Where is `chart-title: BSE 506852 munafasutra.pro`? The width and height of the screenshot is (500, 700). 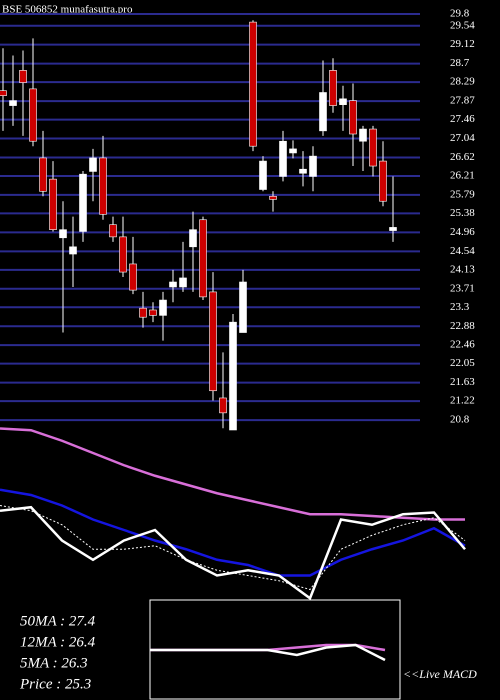
chart-title: BSE 506852 munafasutra.pro is located at coordinates (67, 10).